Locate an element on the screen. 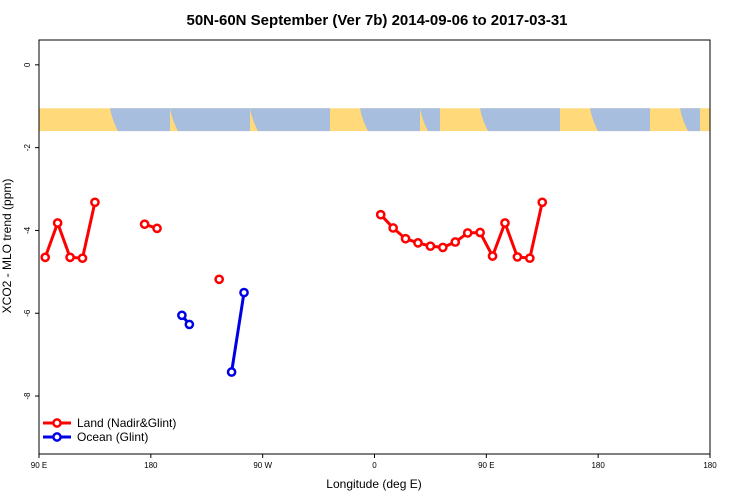 This screenshot has height=500, width=750. x-tick-label-5: 180 is located at coordinates (598, 465).